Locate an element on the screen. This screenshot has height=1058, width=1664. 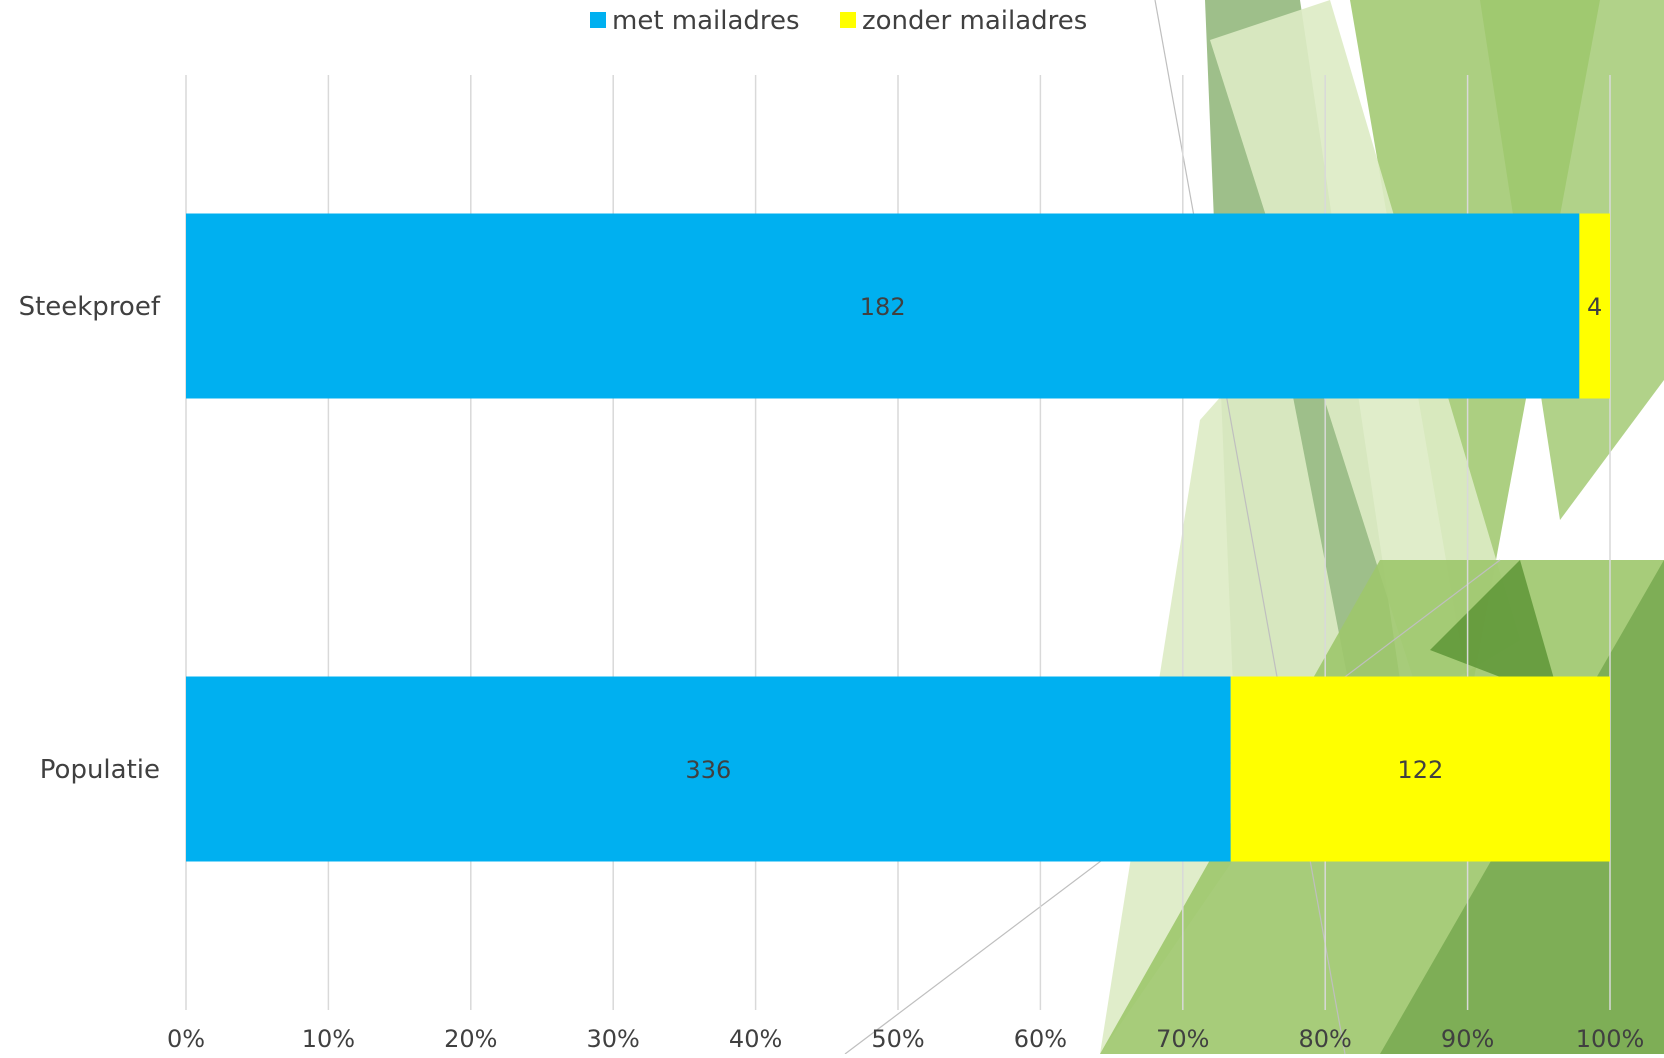
bar-data-label: 336 is located at coordinates (708, 770).